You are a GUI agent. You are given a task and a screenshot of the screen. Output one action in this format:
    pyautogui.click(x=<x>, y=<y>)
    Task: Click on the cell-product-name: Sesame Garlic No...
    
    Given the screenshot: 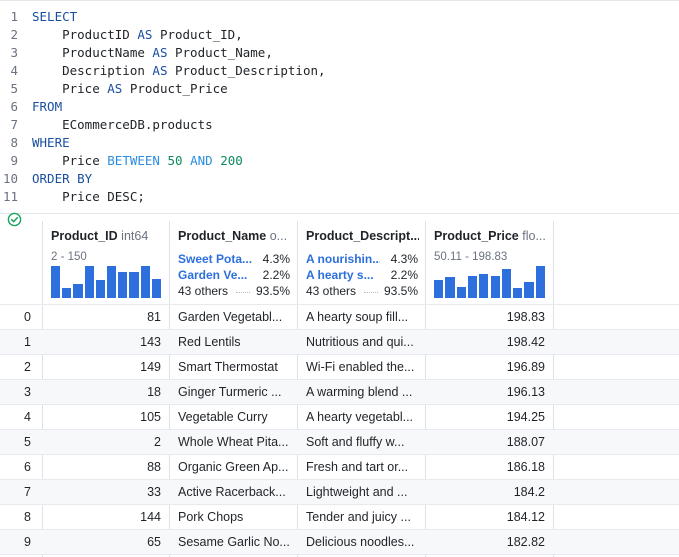 What is the action you would take?
    pyautogui.click(x=234, y=542)
    